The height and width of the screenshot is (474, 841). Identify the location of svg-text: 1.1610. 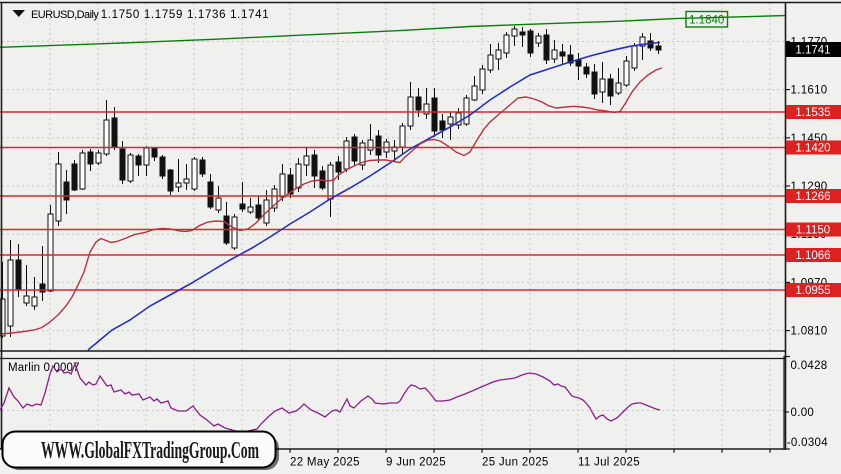
(809, 91).